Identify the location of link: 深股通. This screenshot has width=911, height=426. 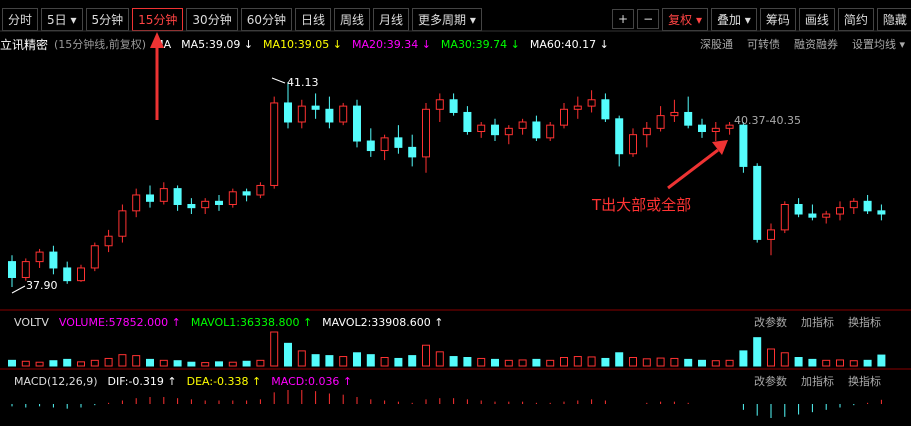
(716, 44).